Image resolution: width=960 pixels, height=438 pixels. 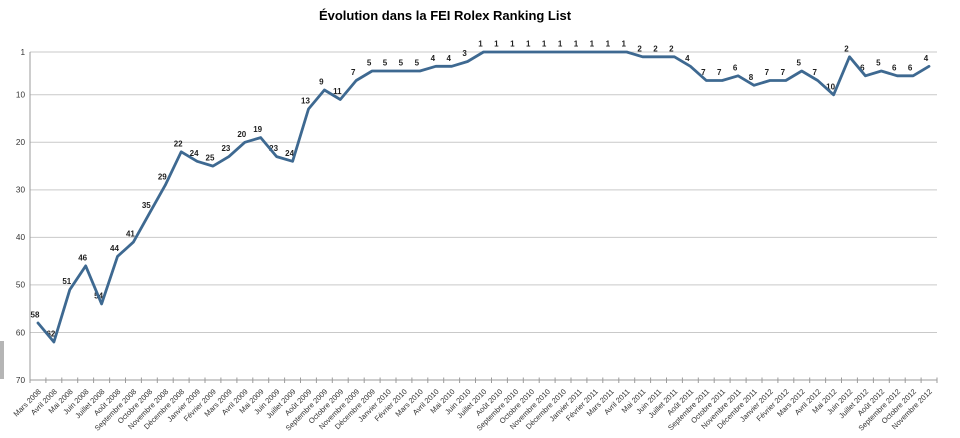 I want to click on y-axis-tick-label: 40, so click(x=21, y=237).